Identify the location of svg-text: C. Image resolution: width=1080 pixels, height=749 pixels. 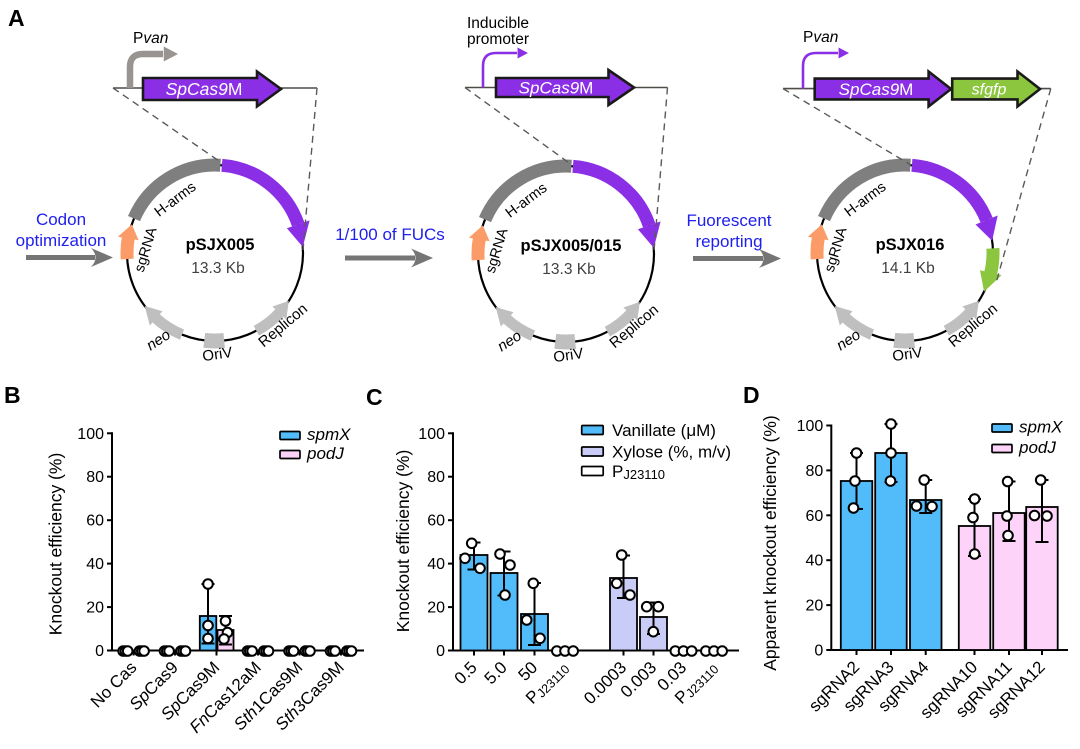
(374, 397).